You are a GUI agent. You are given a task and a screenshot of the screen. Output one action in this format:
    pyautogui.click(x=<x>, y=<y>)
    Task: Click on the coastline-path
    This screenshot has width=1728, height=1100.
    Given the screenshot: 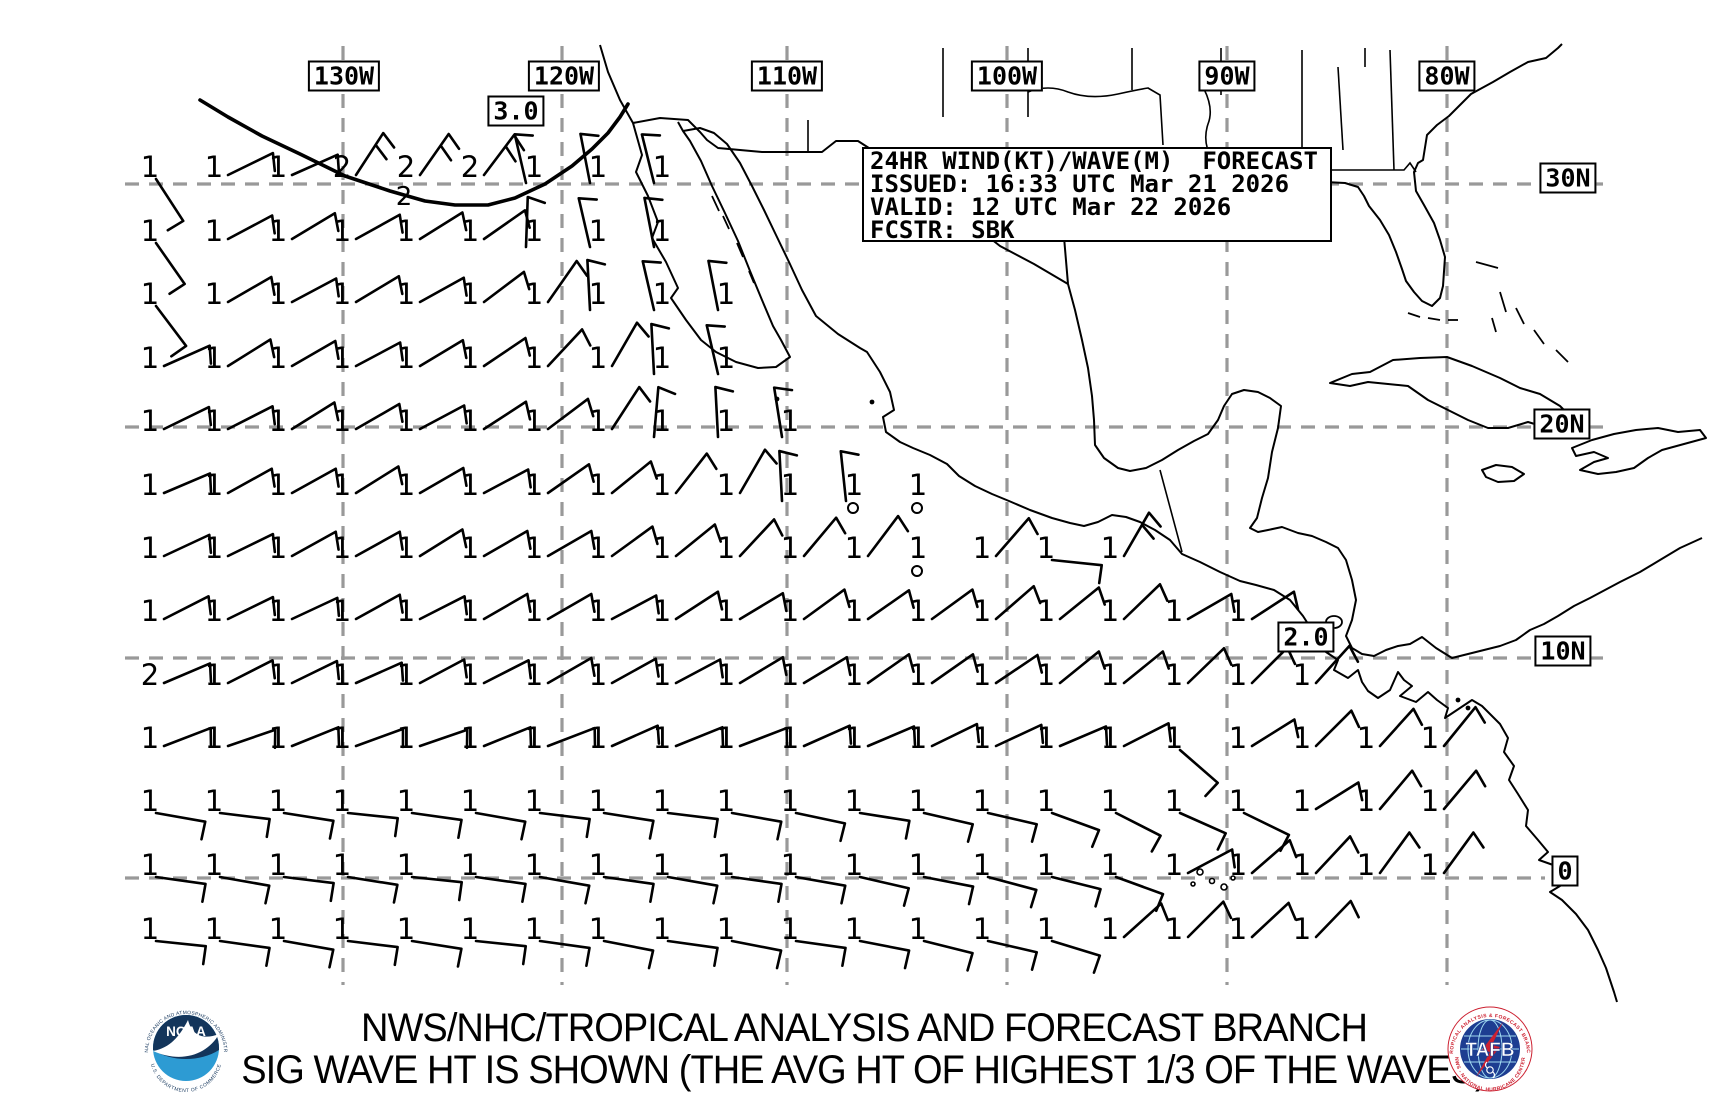 What is the action you would take?
    pyautogui.click(x=1503, y=473)
    